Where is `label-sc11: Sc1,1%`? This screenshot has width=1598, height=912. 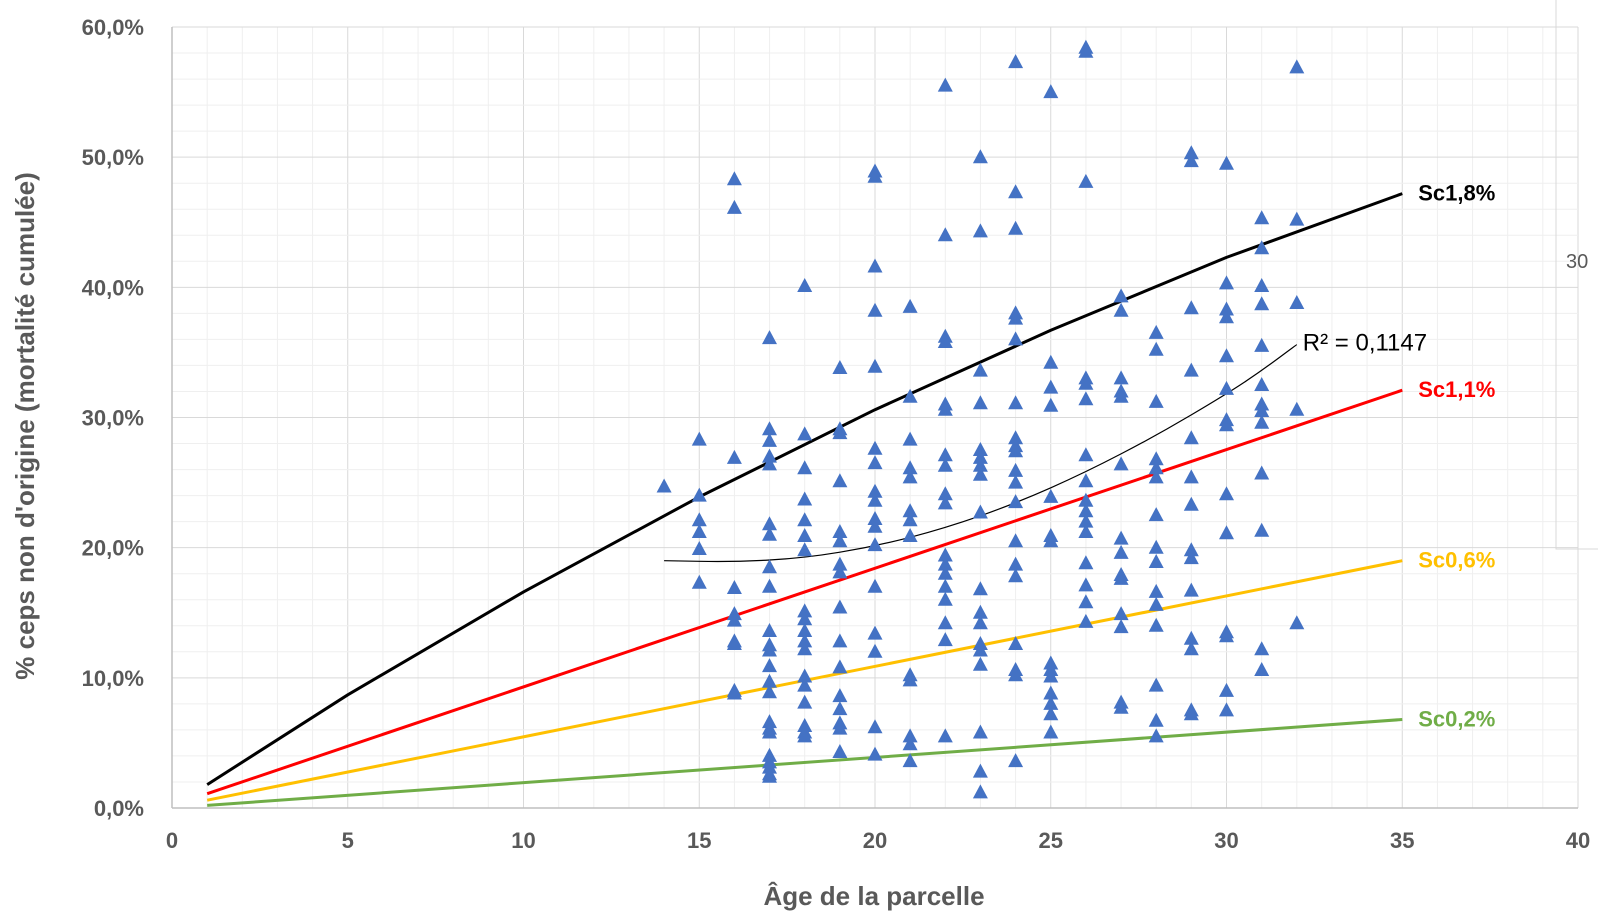
label-sc11: Sc1,1% is located at coordinates (1456, 389).